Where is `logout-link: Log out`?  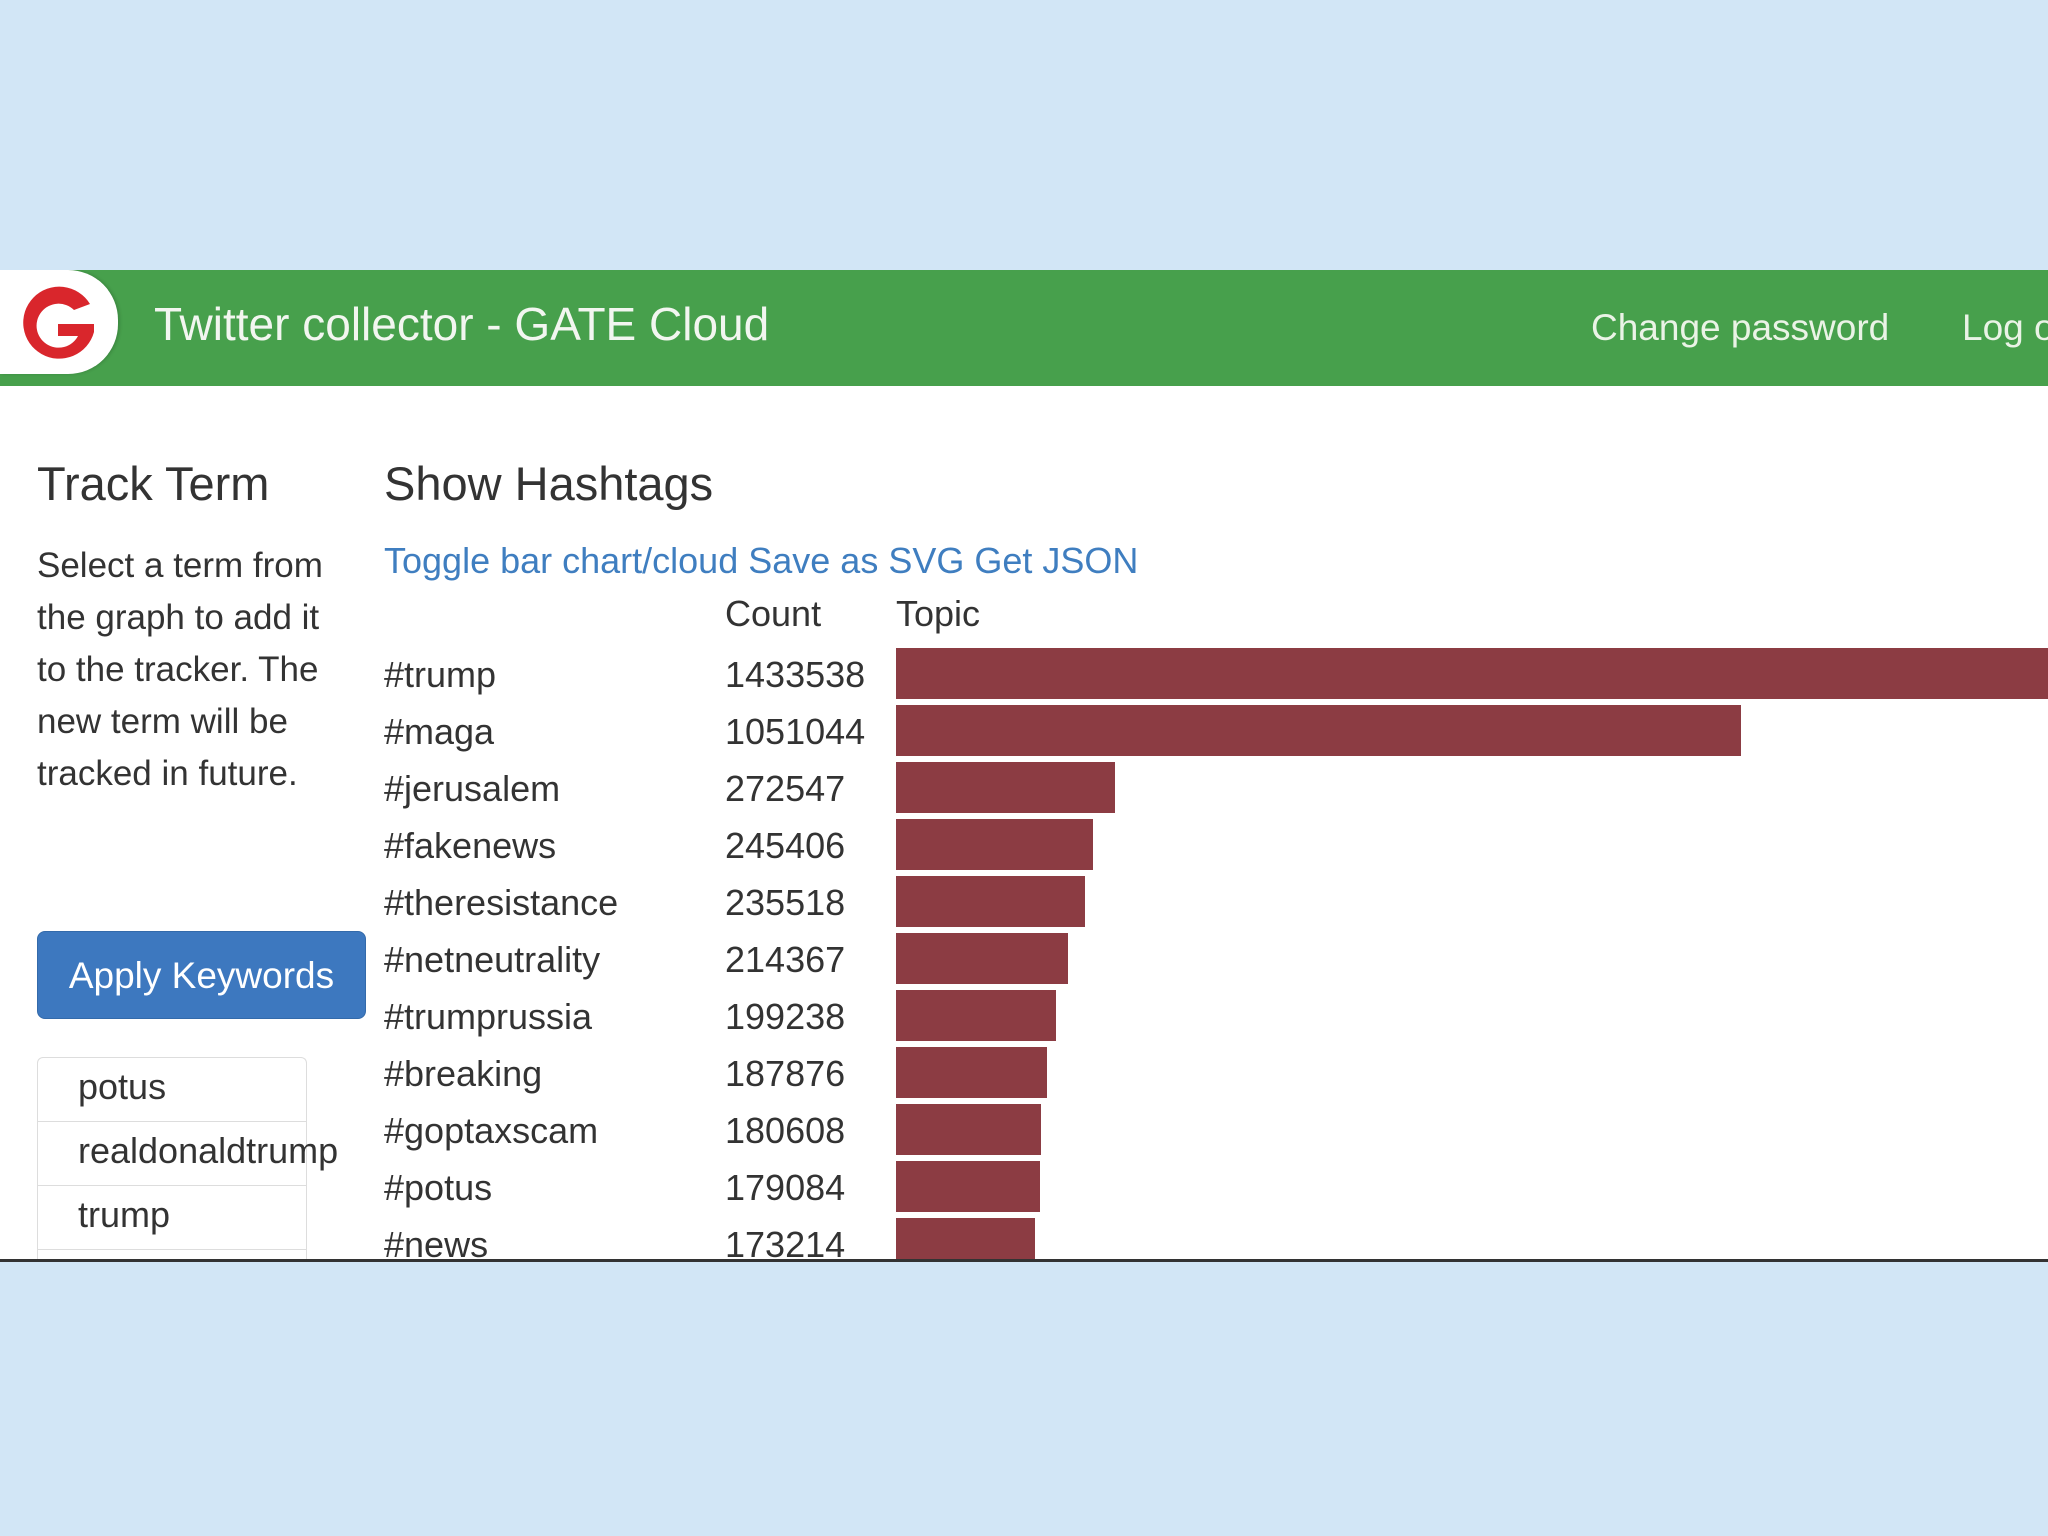 logout-link: Log out is located at coordinates (2005, 327).